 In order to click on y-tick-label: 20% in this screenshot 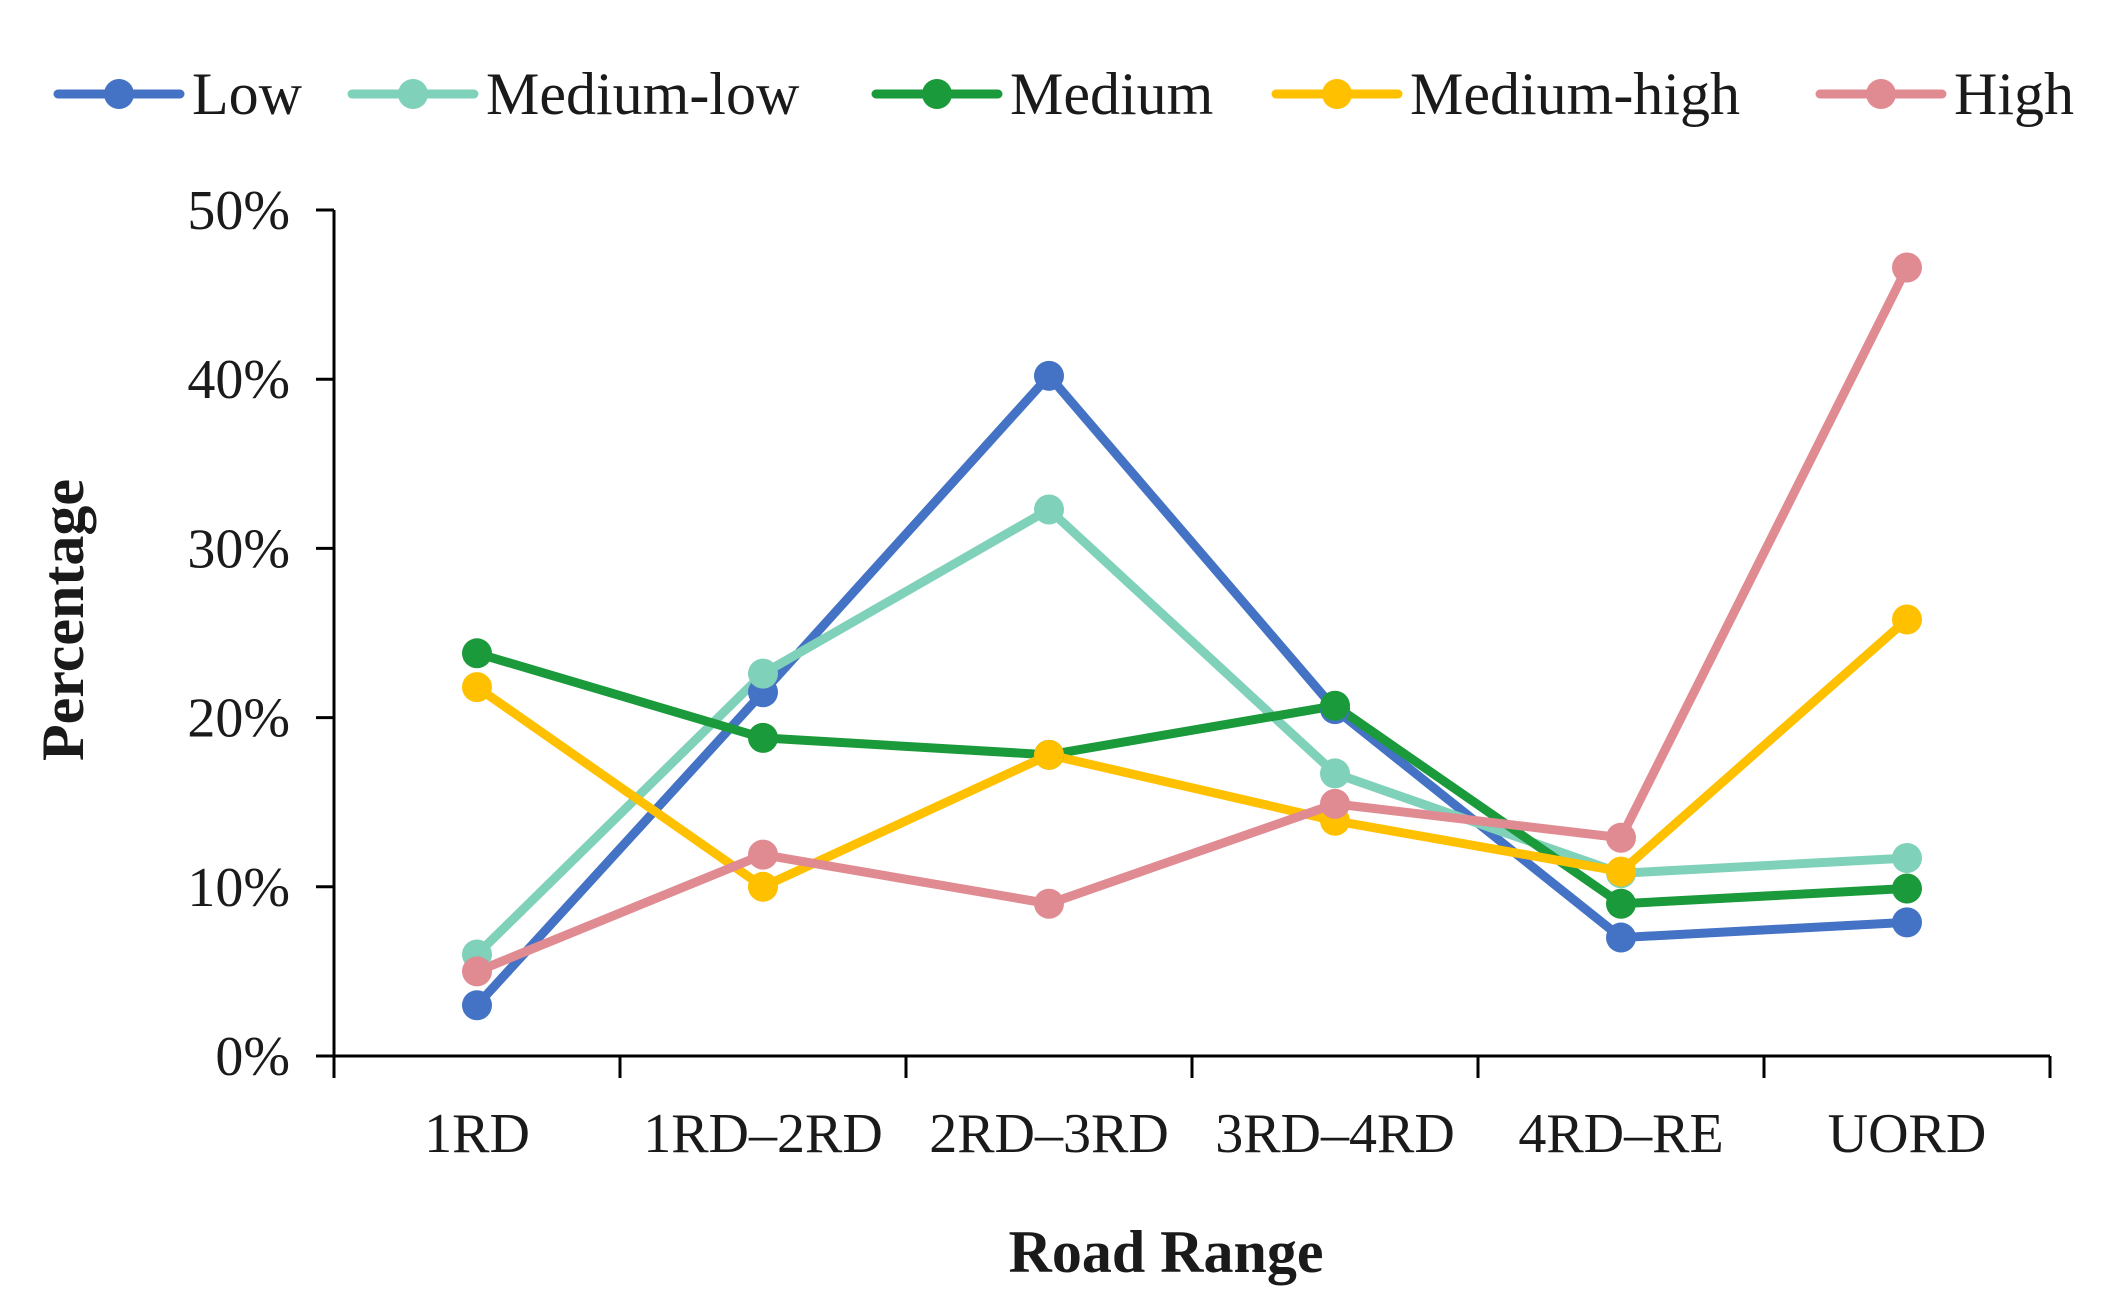, I will do `click(238, 719)`.